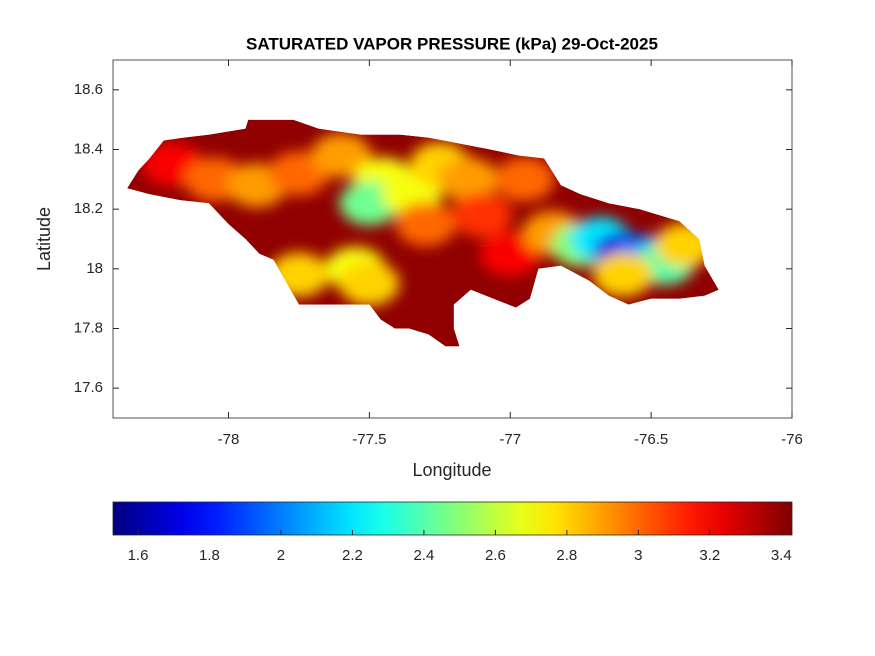 Image resolution: width=875 pixels, height=656 pixels. Describe the element at coordinates (566, 555) in the screenshot. I see `colorbar-tick-label: 2.8` at that location.